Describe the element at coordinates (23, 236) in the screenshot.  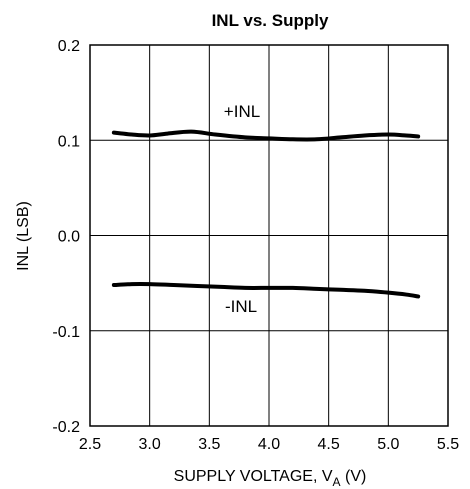
I see `y-axis-label: INL (LSB)` at that location.